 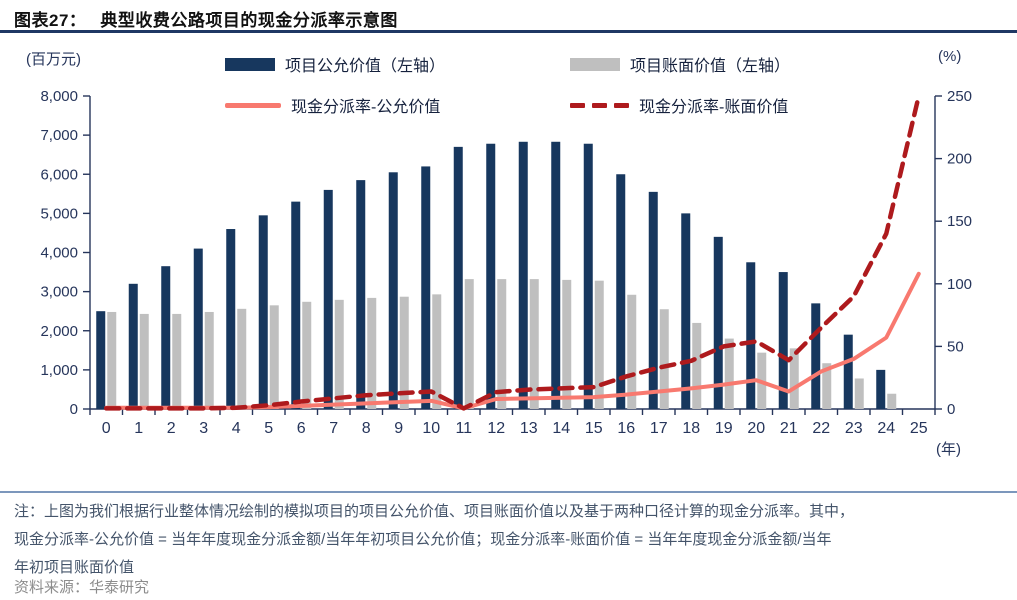 I want to click on svg-text: 6,000, so click(x=59, y=174).